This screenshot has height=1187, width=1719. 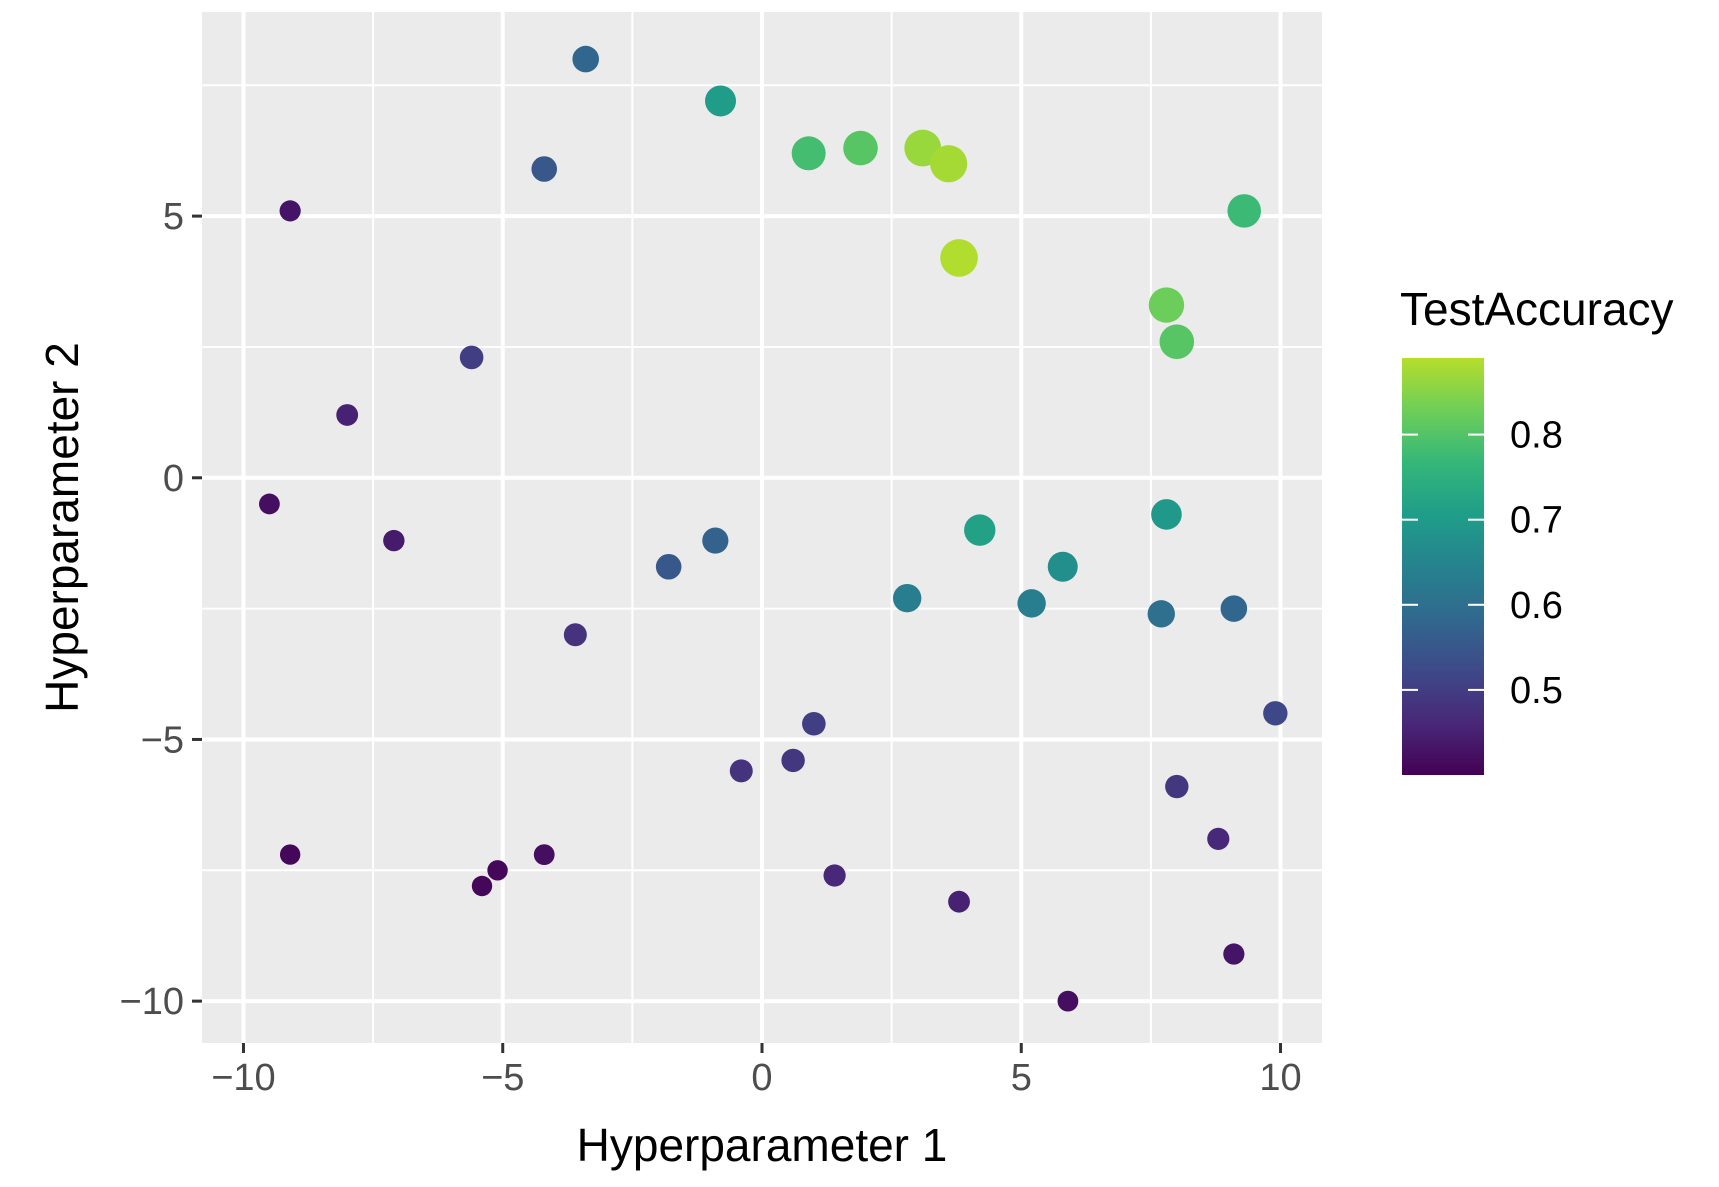 I want to click on legend-label: 0.6, so click(x=1536, y=606).